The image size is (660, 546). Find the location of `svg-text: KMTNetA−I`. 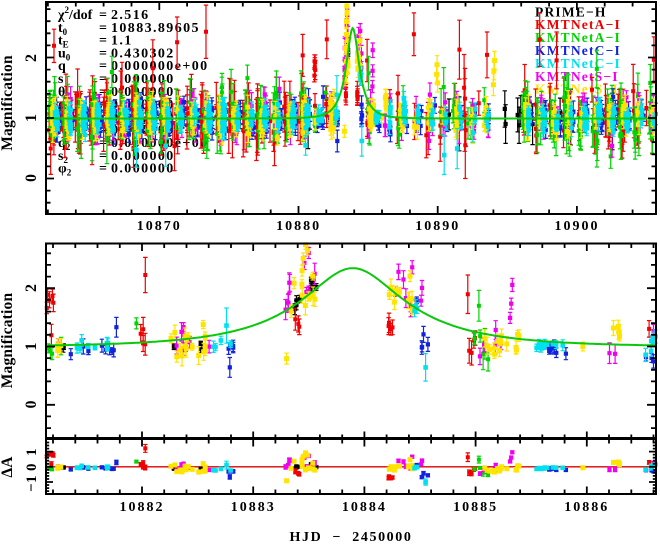

svg-text: KMTNetA−I is located at coordinates (578, 24).